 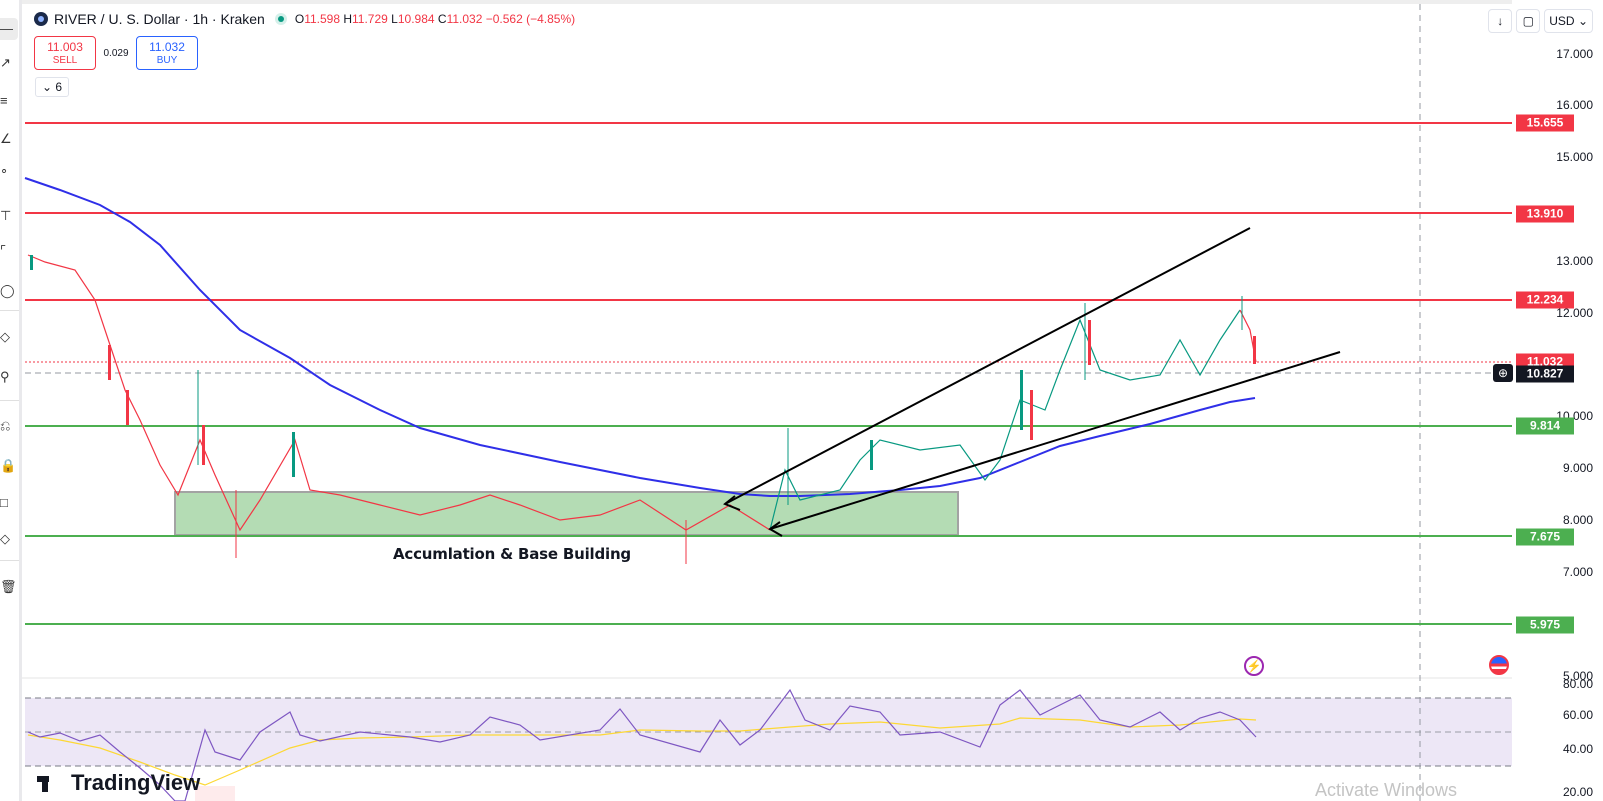 I want to click on price-tick: 16.000, so click(x=1574, y=105).